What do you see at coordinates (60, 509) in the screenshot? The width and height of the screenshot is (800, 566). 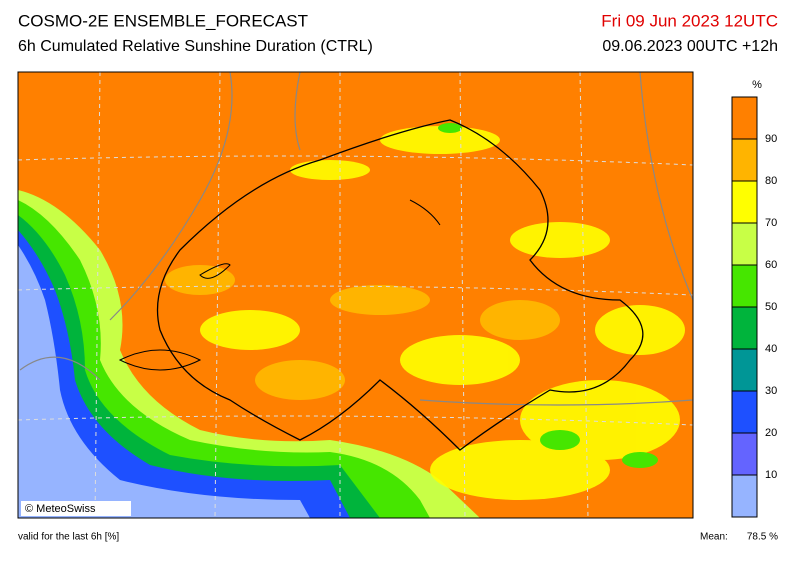 I see `credit: © MeteoSwiss` at bounding box center [60, 509].